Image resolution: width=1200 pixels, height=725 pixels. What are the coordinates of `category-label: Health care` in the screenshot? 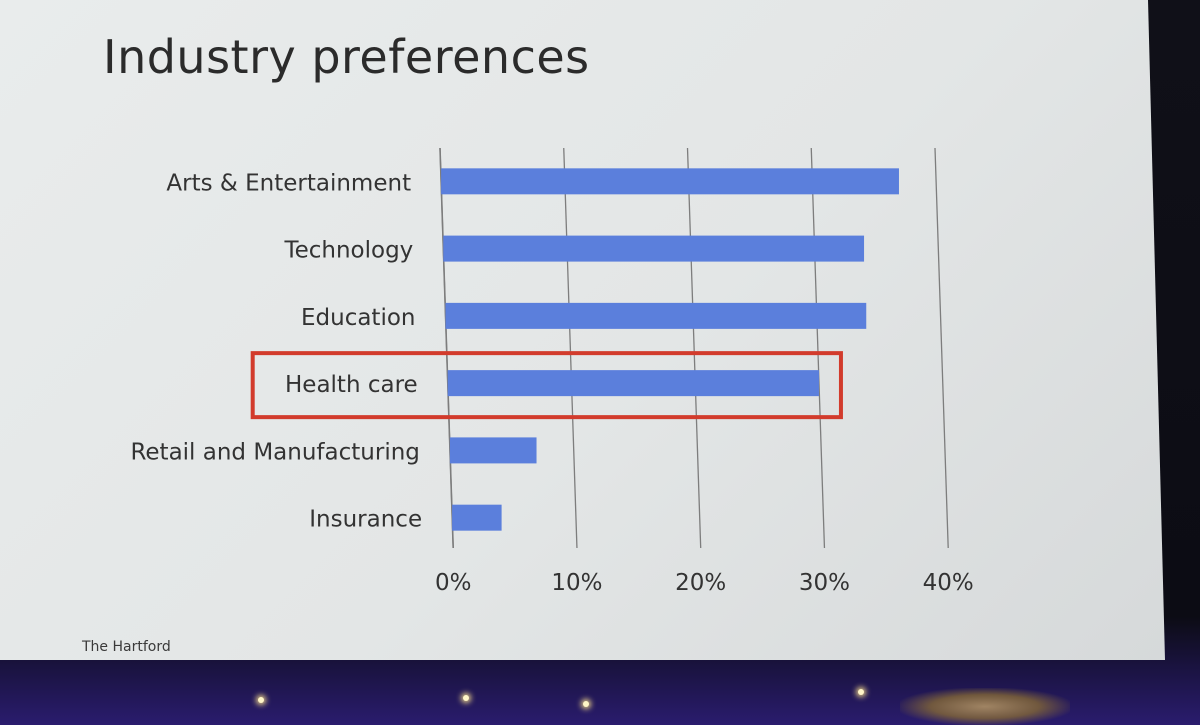 It's located at (351, 385).